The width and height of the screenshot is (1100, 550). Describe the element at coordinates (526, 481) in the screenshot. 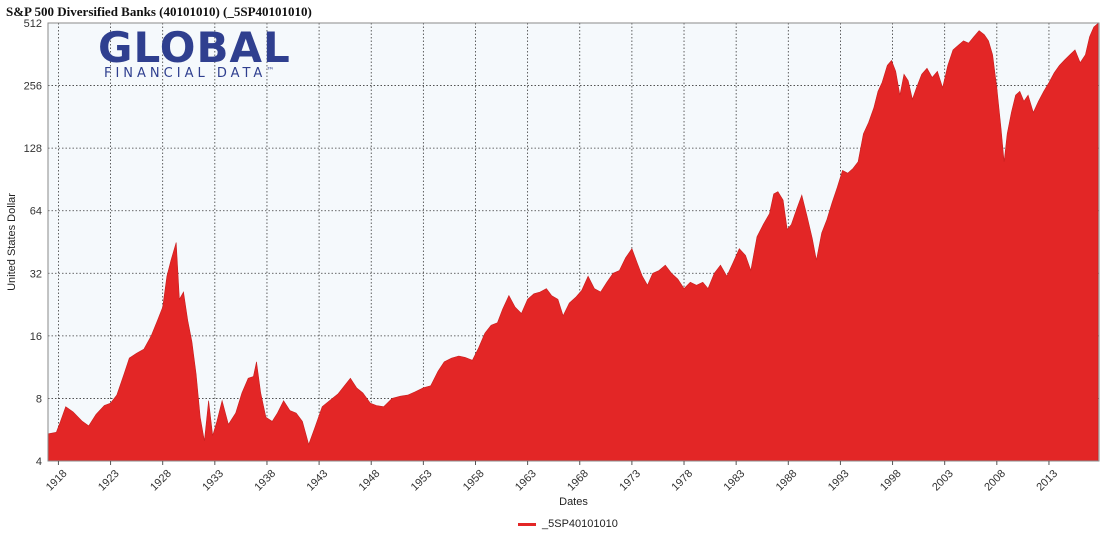

I see `x-tick-label: 1963` at that location.